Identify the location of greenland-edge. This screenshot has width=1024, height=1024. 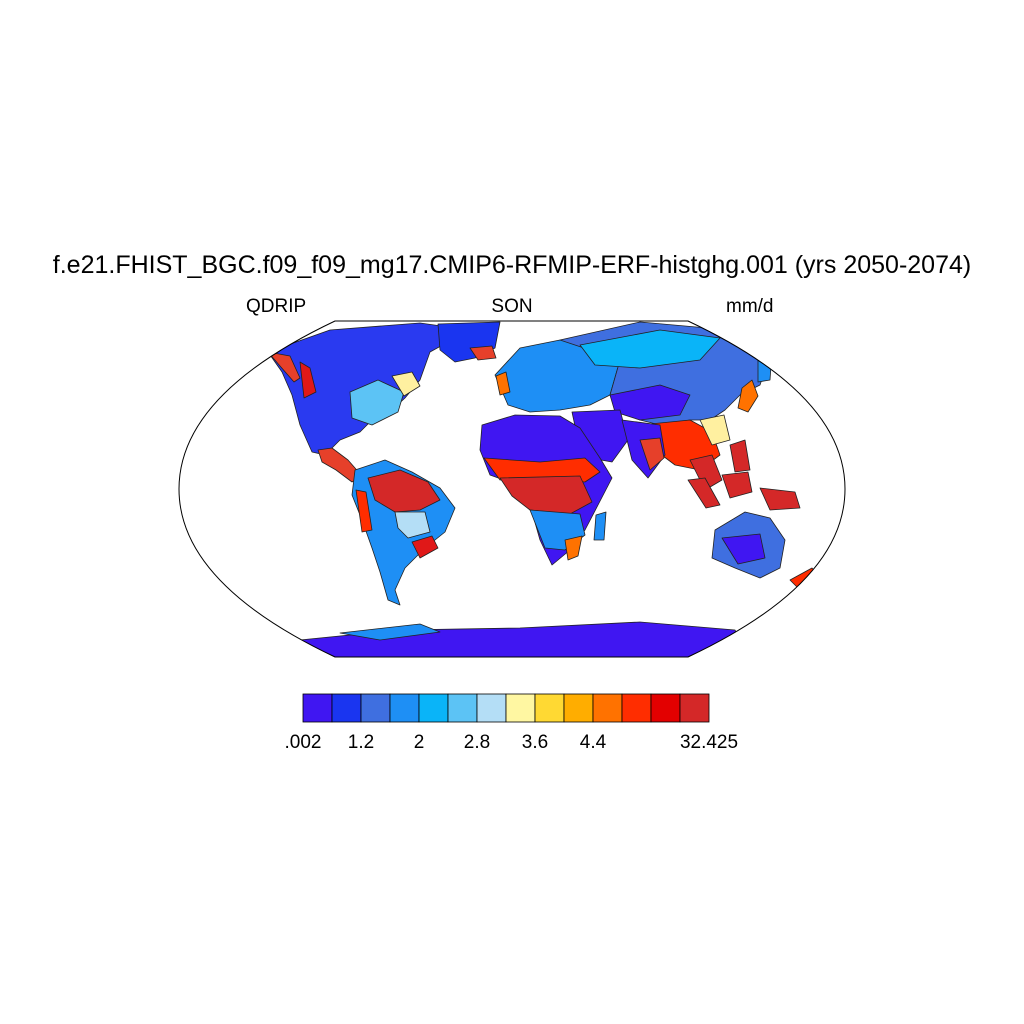
(483, 353).